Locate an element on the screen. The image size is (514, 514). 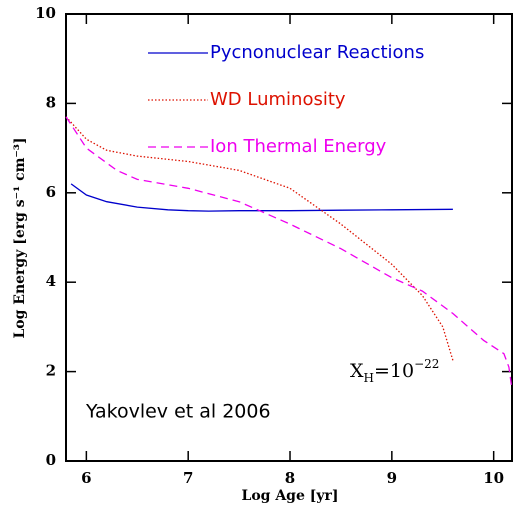
y-tick-label: 2 is located at coordinates (51, 371).